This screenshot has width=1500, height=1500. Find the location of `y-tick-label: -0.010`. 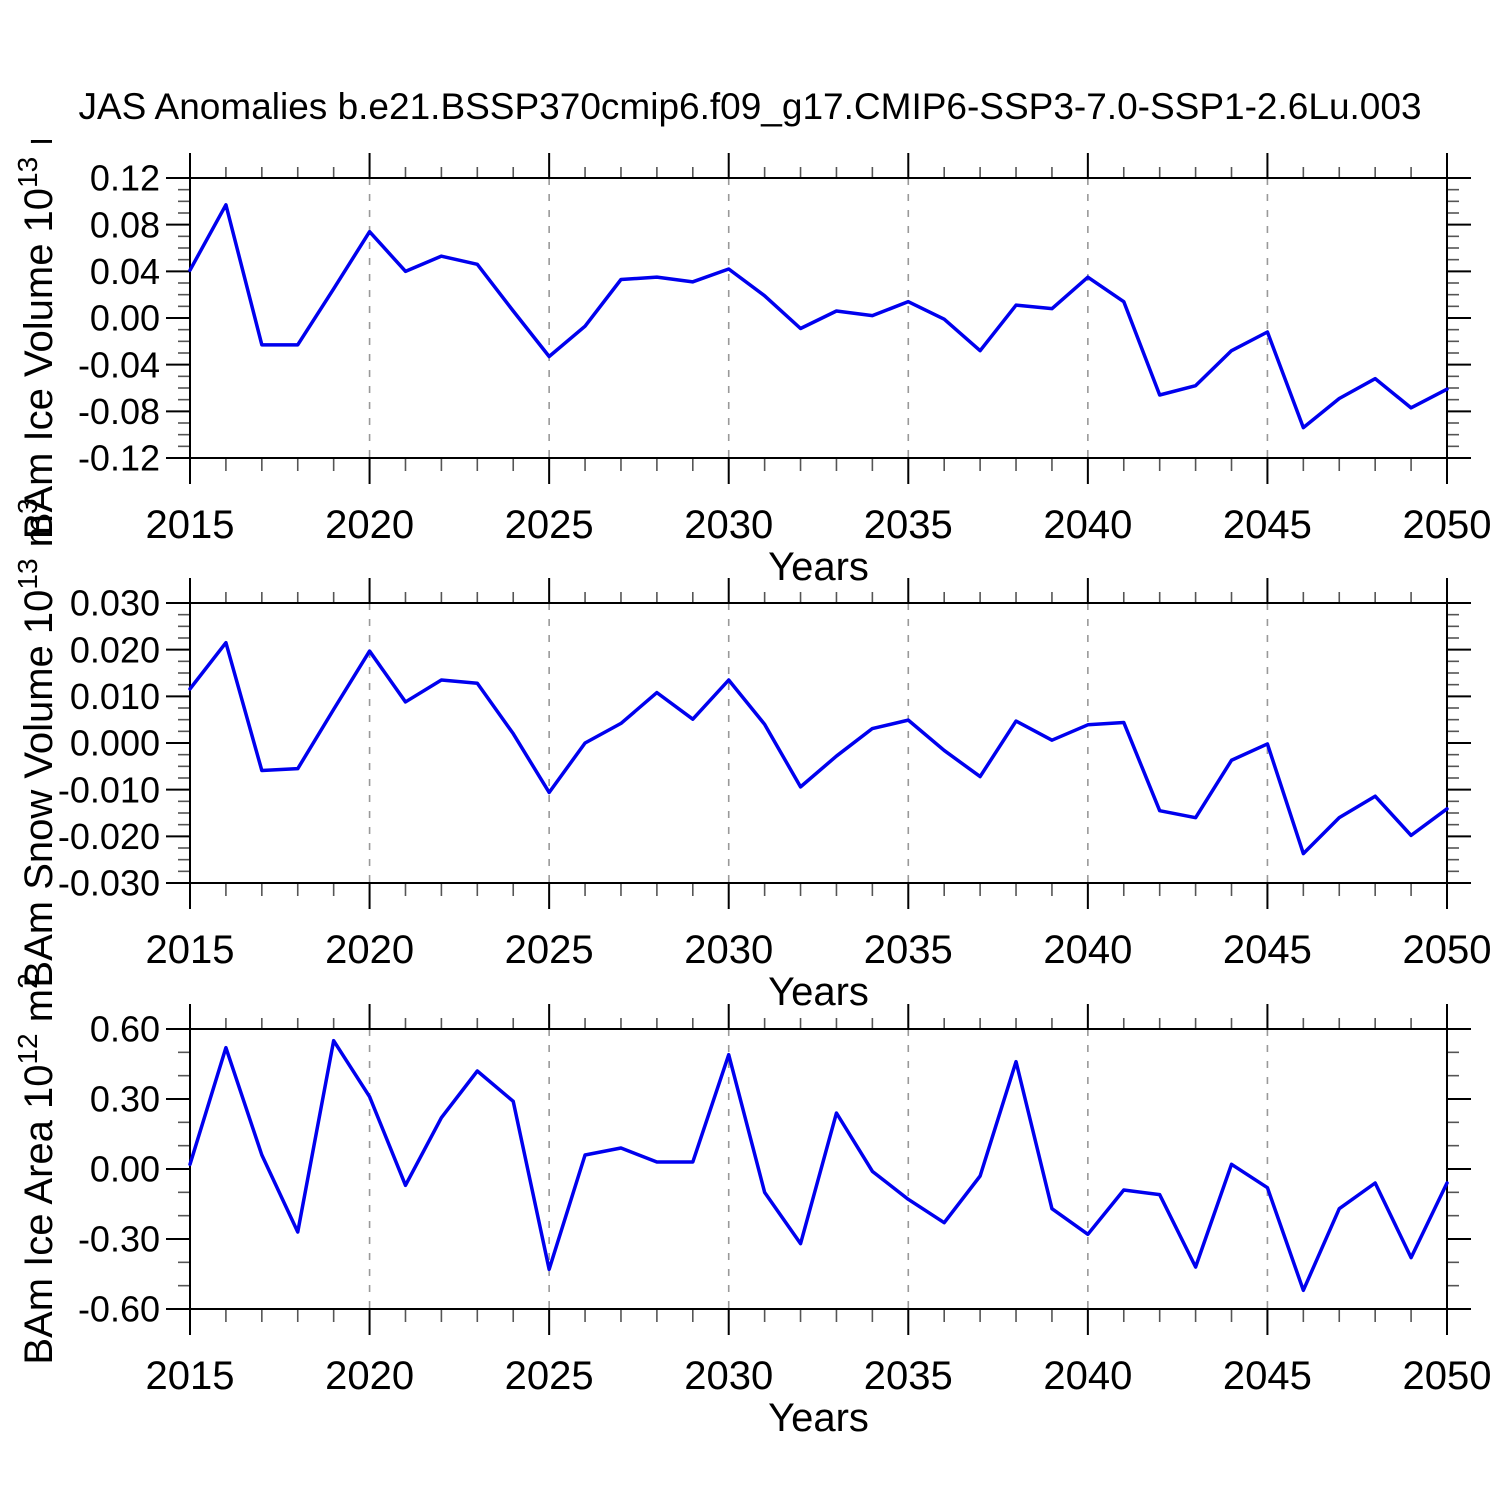

y-tick-label: -0.010 is located at coordinates (109, 789).